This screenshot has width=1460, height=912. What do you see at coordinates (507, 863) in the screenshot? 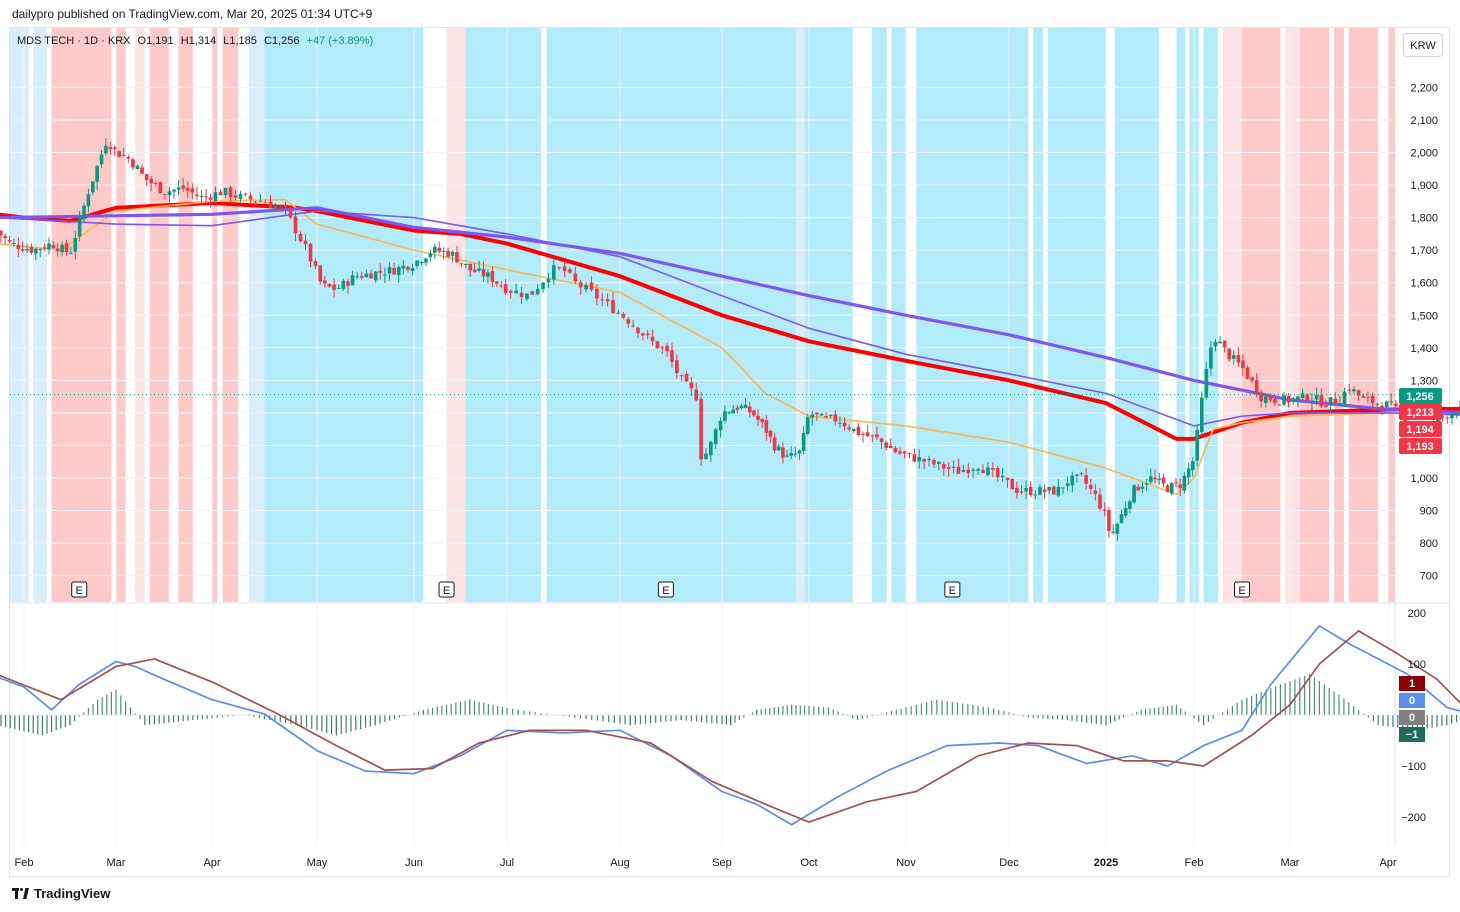
I see `time-tick-label: Jul` at bounding box center [507, 863].